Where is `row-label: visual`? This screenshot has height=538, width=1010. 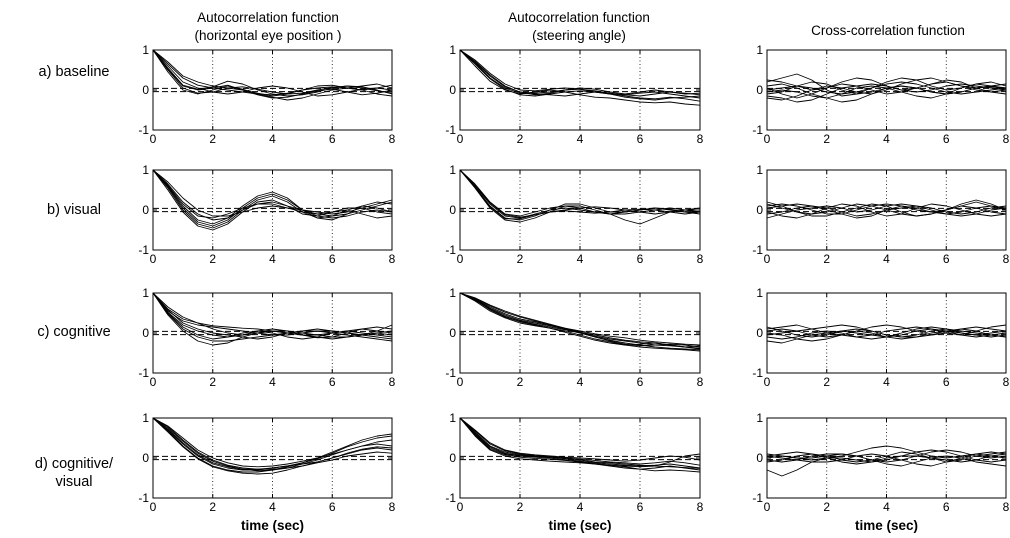
row-label: visual is located at coordinates (73, 482).